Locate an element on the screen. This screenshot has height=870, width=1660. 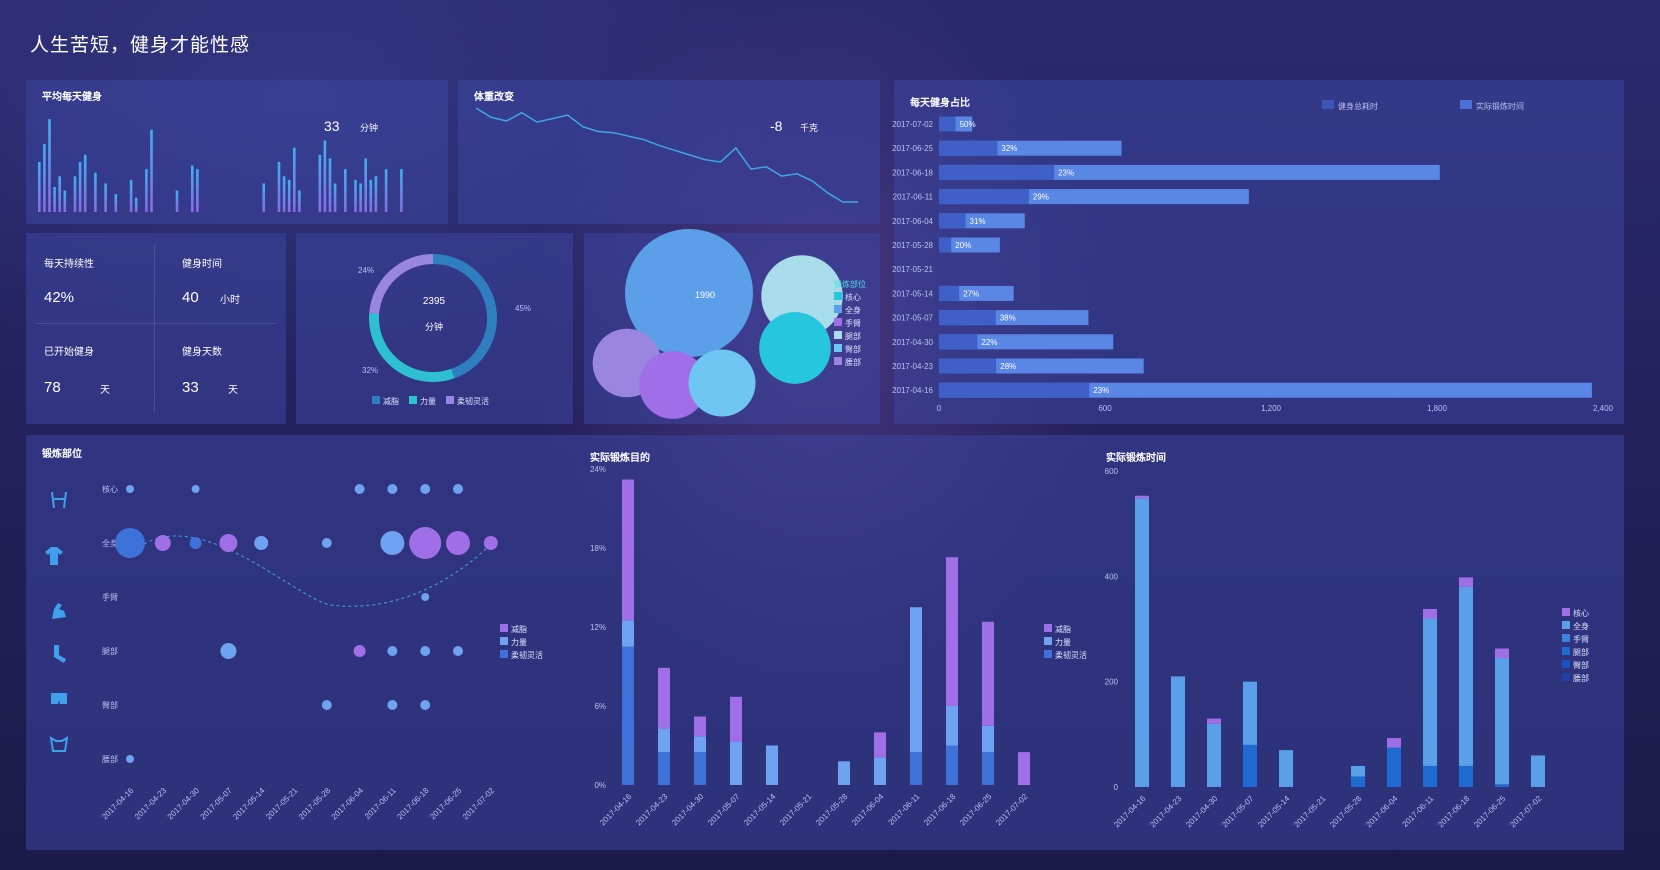
avg-daily-value: 33 is located at coordinates (332, 126).